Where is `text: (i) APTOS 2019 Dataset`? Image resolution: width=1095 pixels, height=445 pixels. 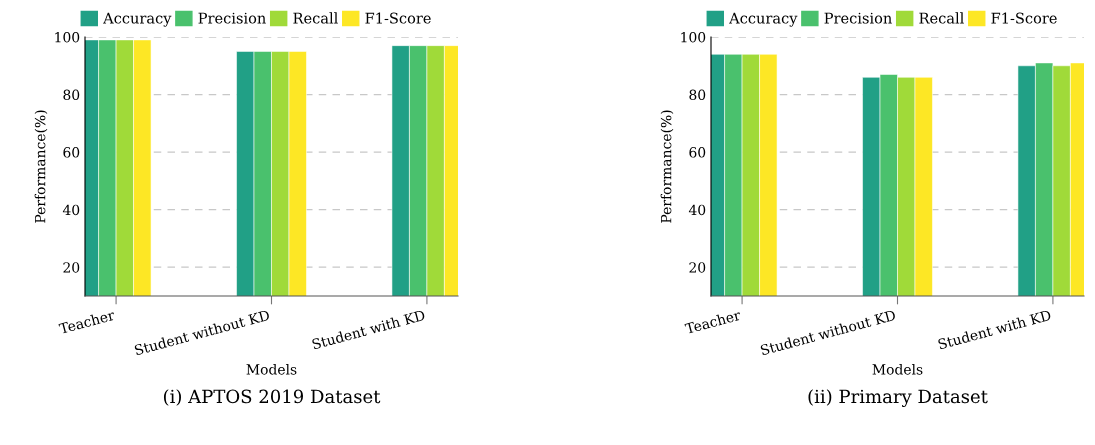
text: (i) APTOS 2019 Dataset is located at coordinates (272, 397).